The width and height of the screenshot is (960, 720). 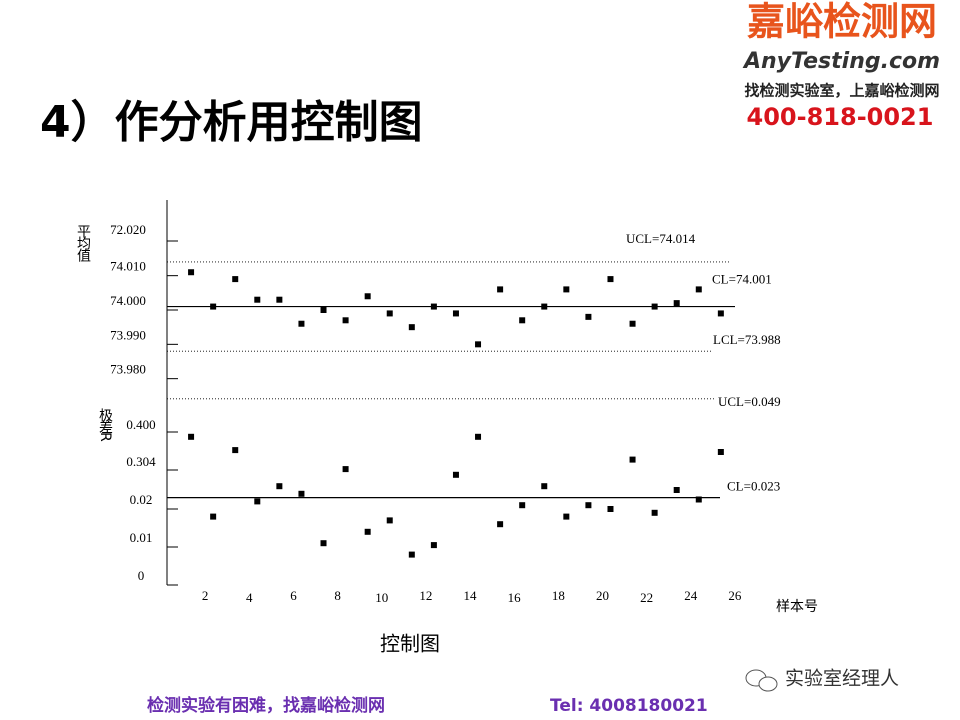 What do you see at coordinates (761, 680) in the screenshot?
I see `wechat-icon` at bounding box center [761, 680].